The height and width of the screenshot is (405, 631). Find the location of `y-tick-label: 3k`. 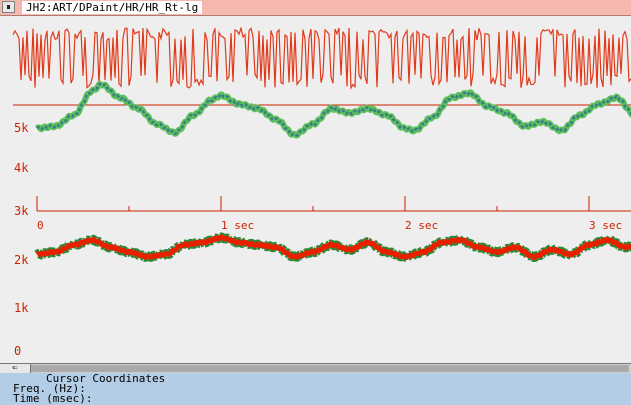

y-tick-label: 3k is located at coordinates (21, 211).